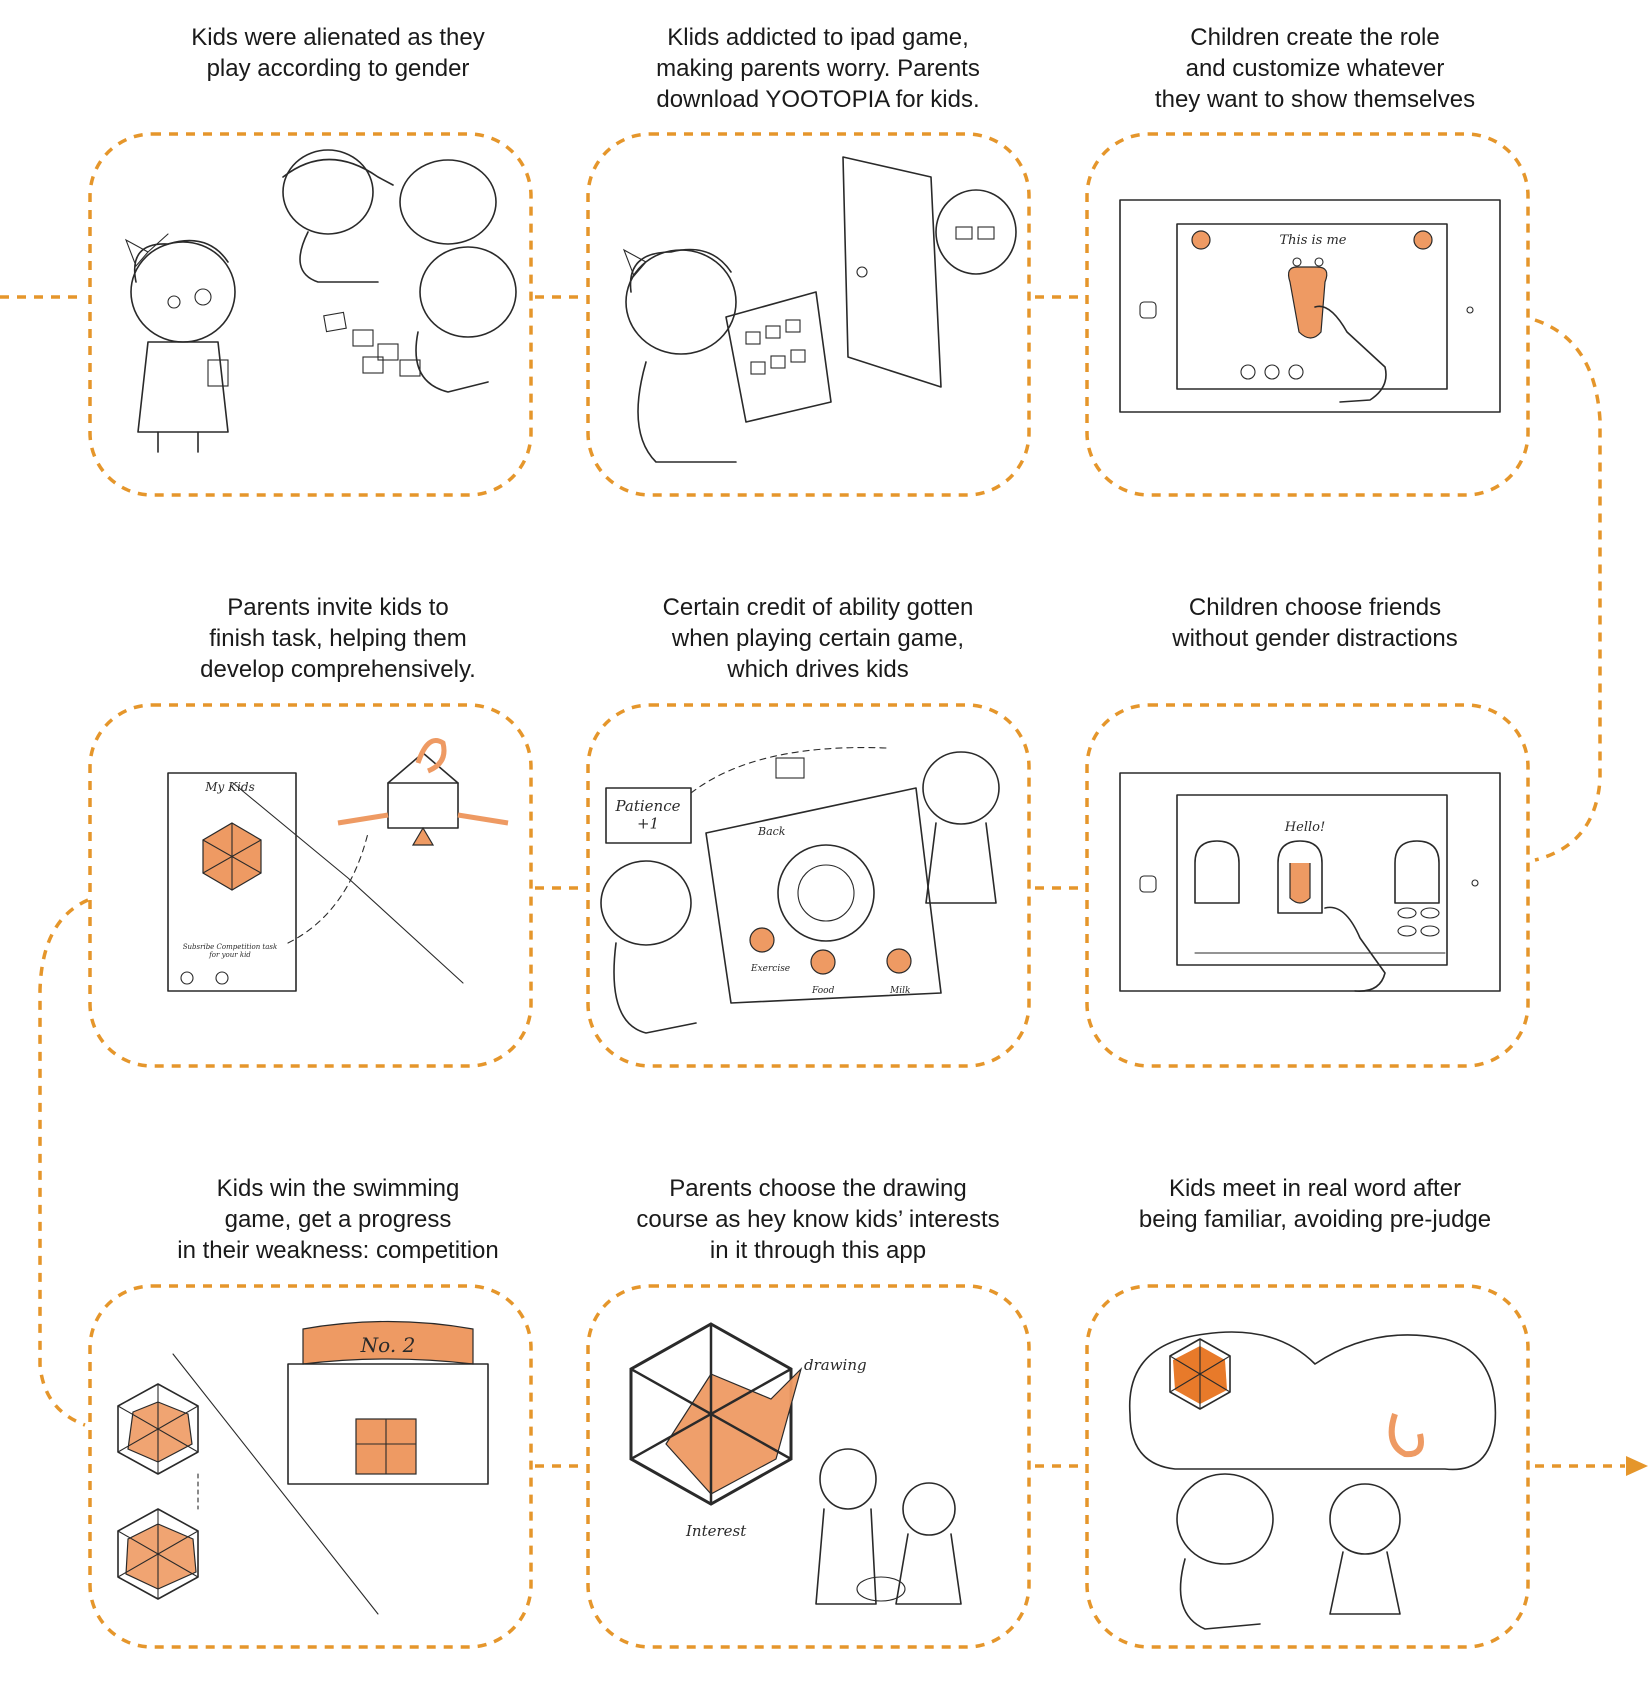 This screenshot has height=1683, width=1651. Describe the element at coordinates (230, 951) in the screenshot. I see `screen-link: Subsribe Competition task for your kid` at that location.